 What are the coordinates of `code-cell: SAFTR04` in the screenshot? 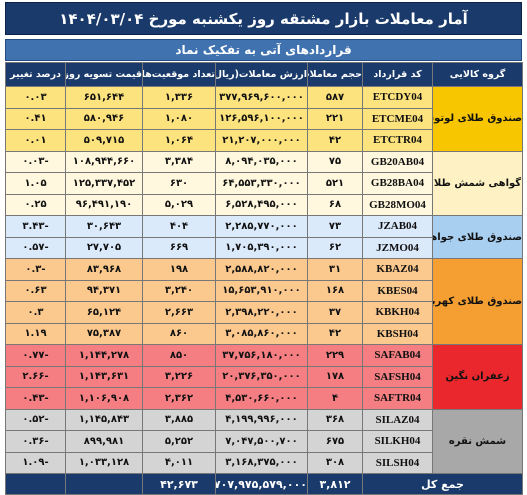 It's located at (397, 398).